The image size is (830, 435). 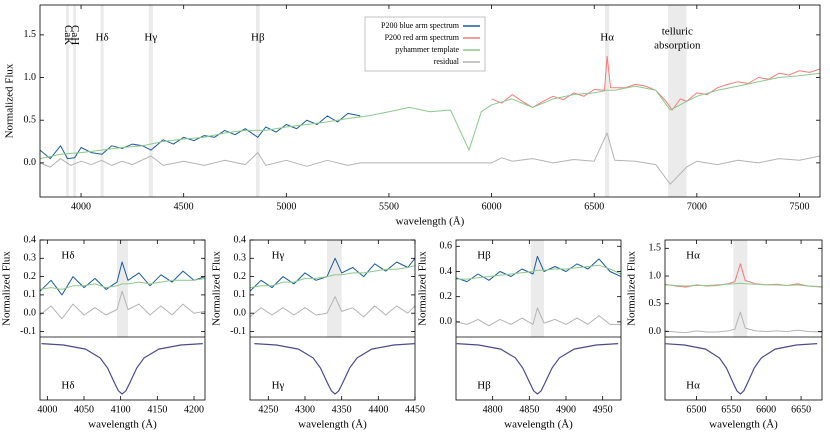 What do you see at coordinates (415, 409) in the screenshot?
I see `x-tick-label: 4450` at bounding box center [415, 409].